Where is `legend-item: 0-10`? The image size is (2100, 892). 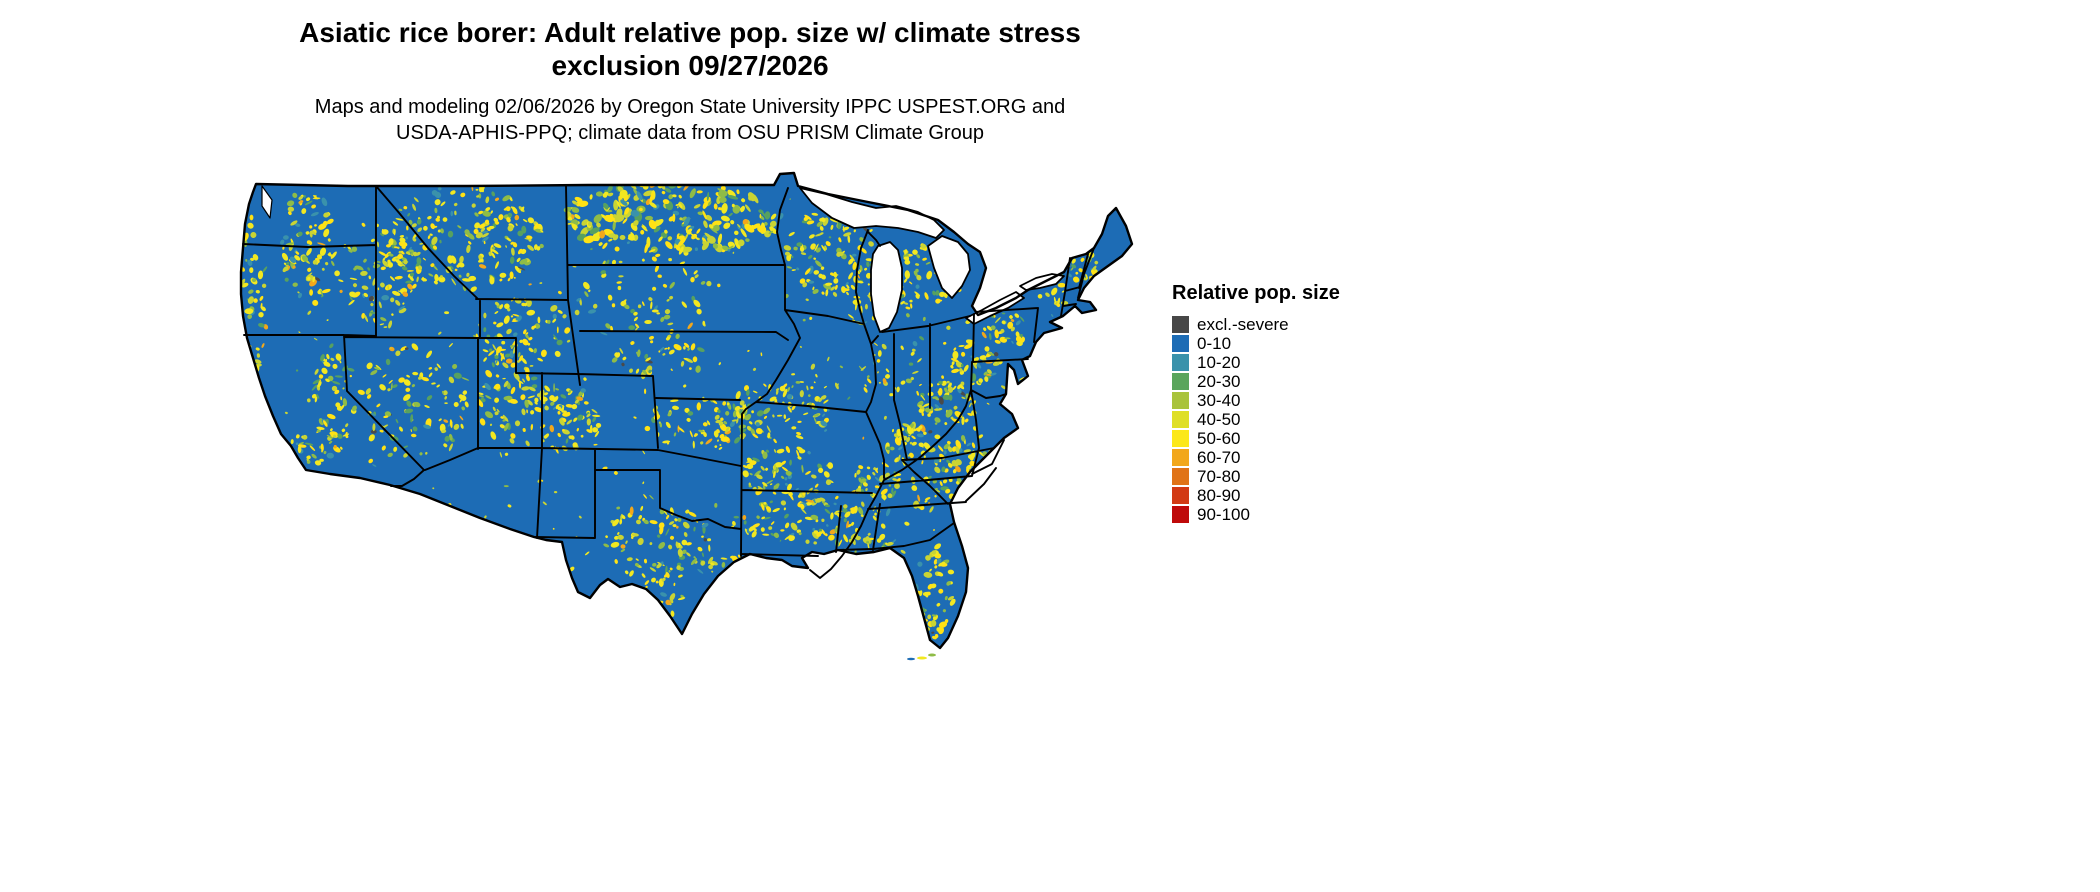
legend-item: 0-10 is located at coordinates (1272, 343).